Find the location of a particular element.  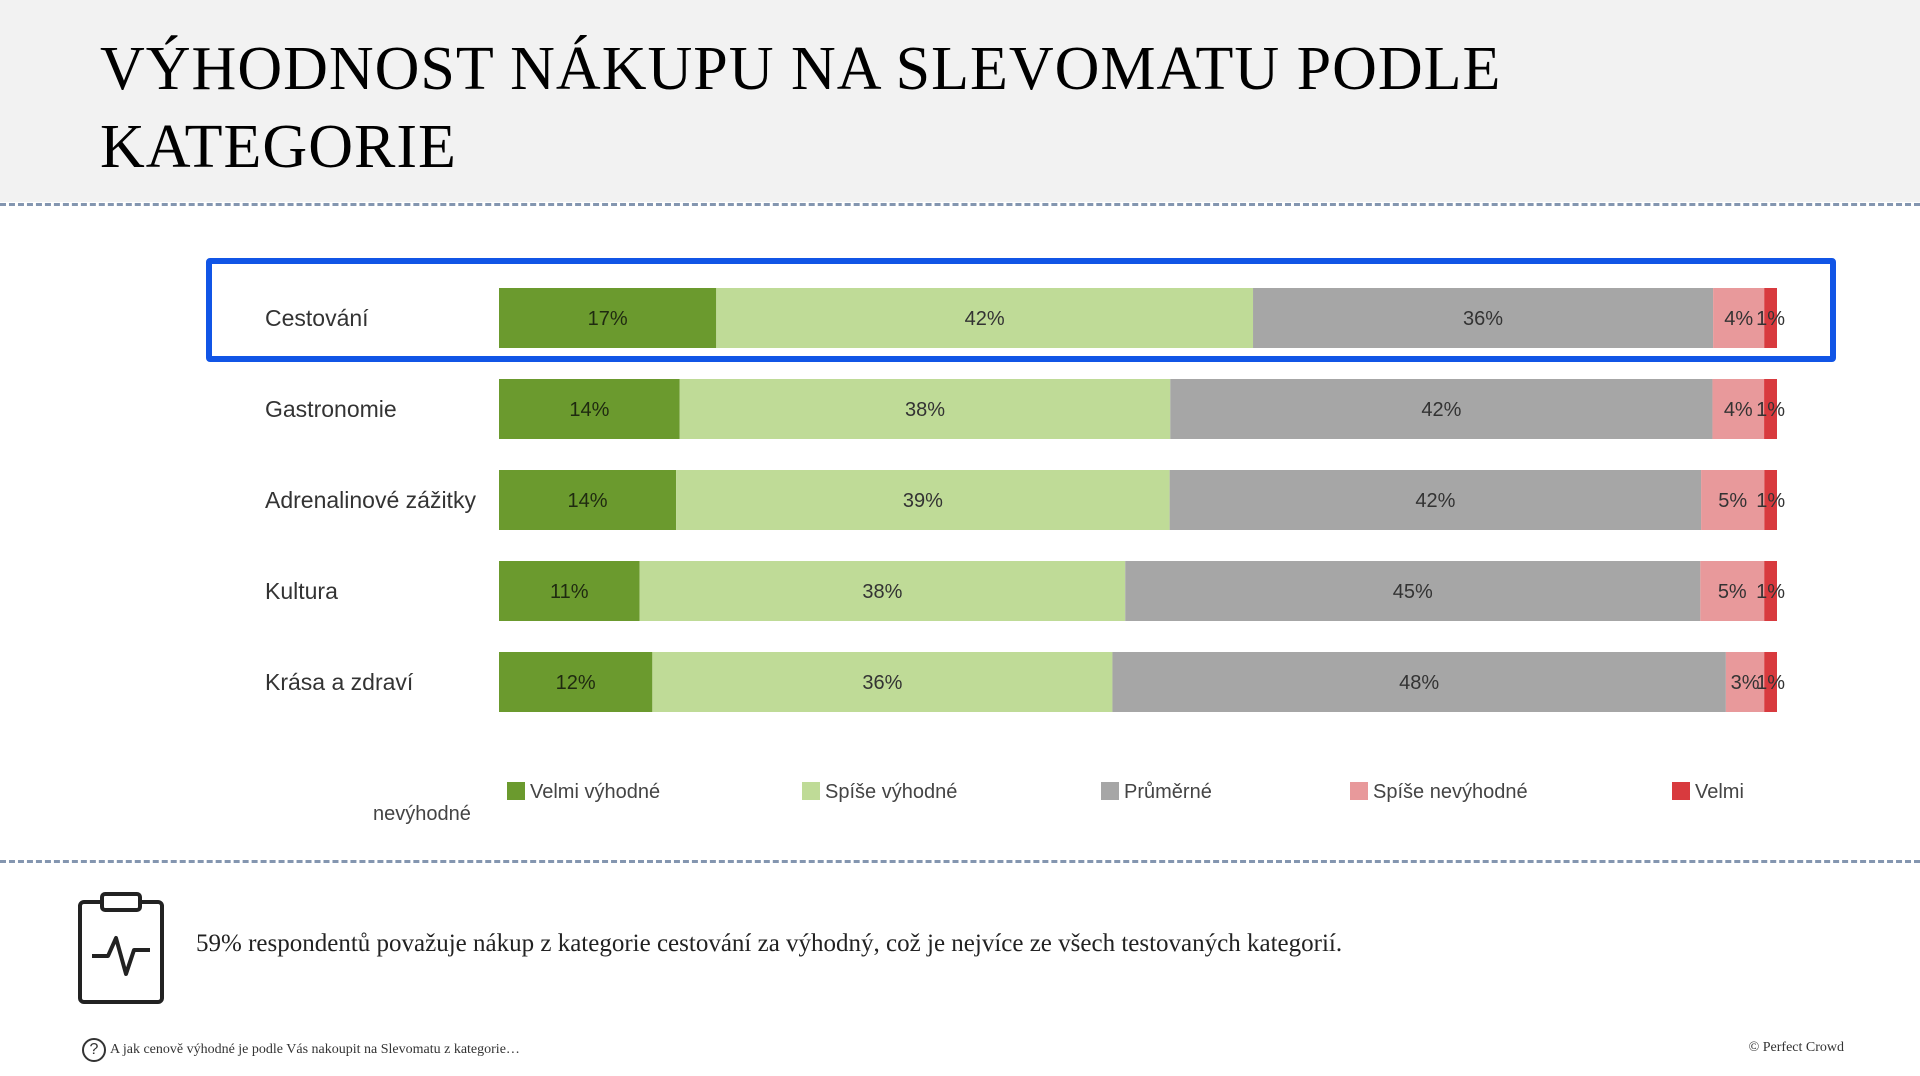

legend-label: Velmi is located at coordinates (1719, 792).